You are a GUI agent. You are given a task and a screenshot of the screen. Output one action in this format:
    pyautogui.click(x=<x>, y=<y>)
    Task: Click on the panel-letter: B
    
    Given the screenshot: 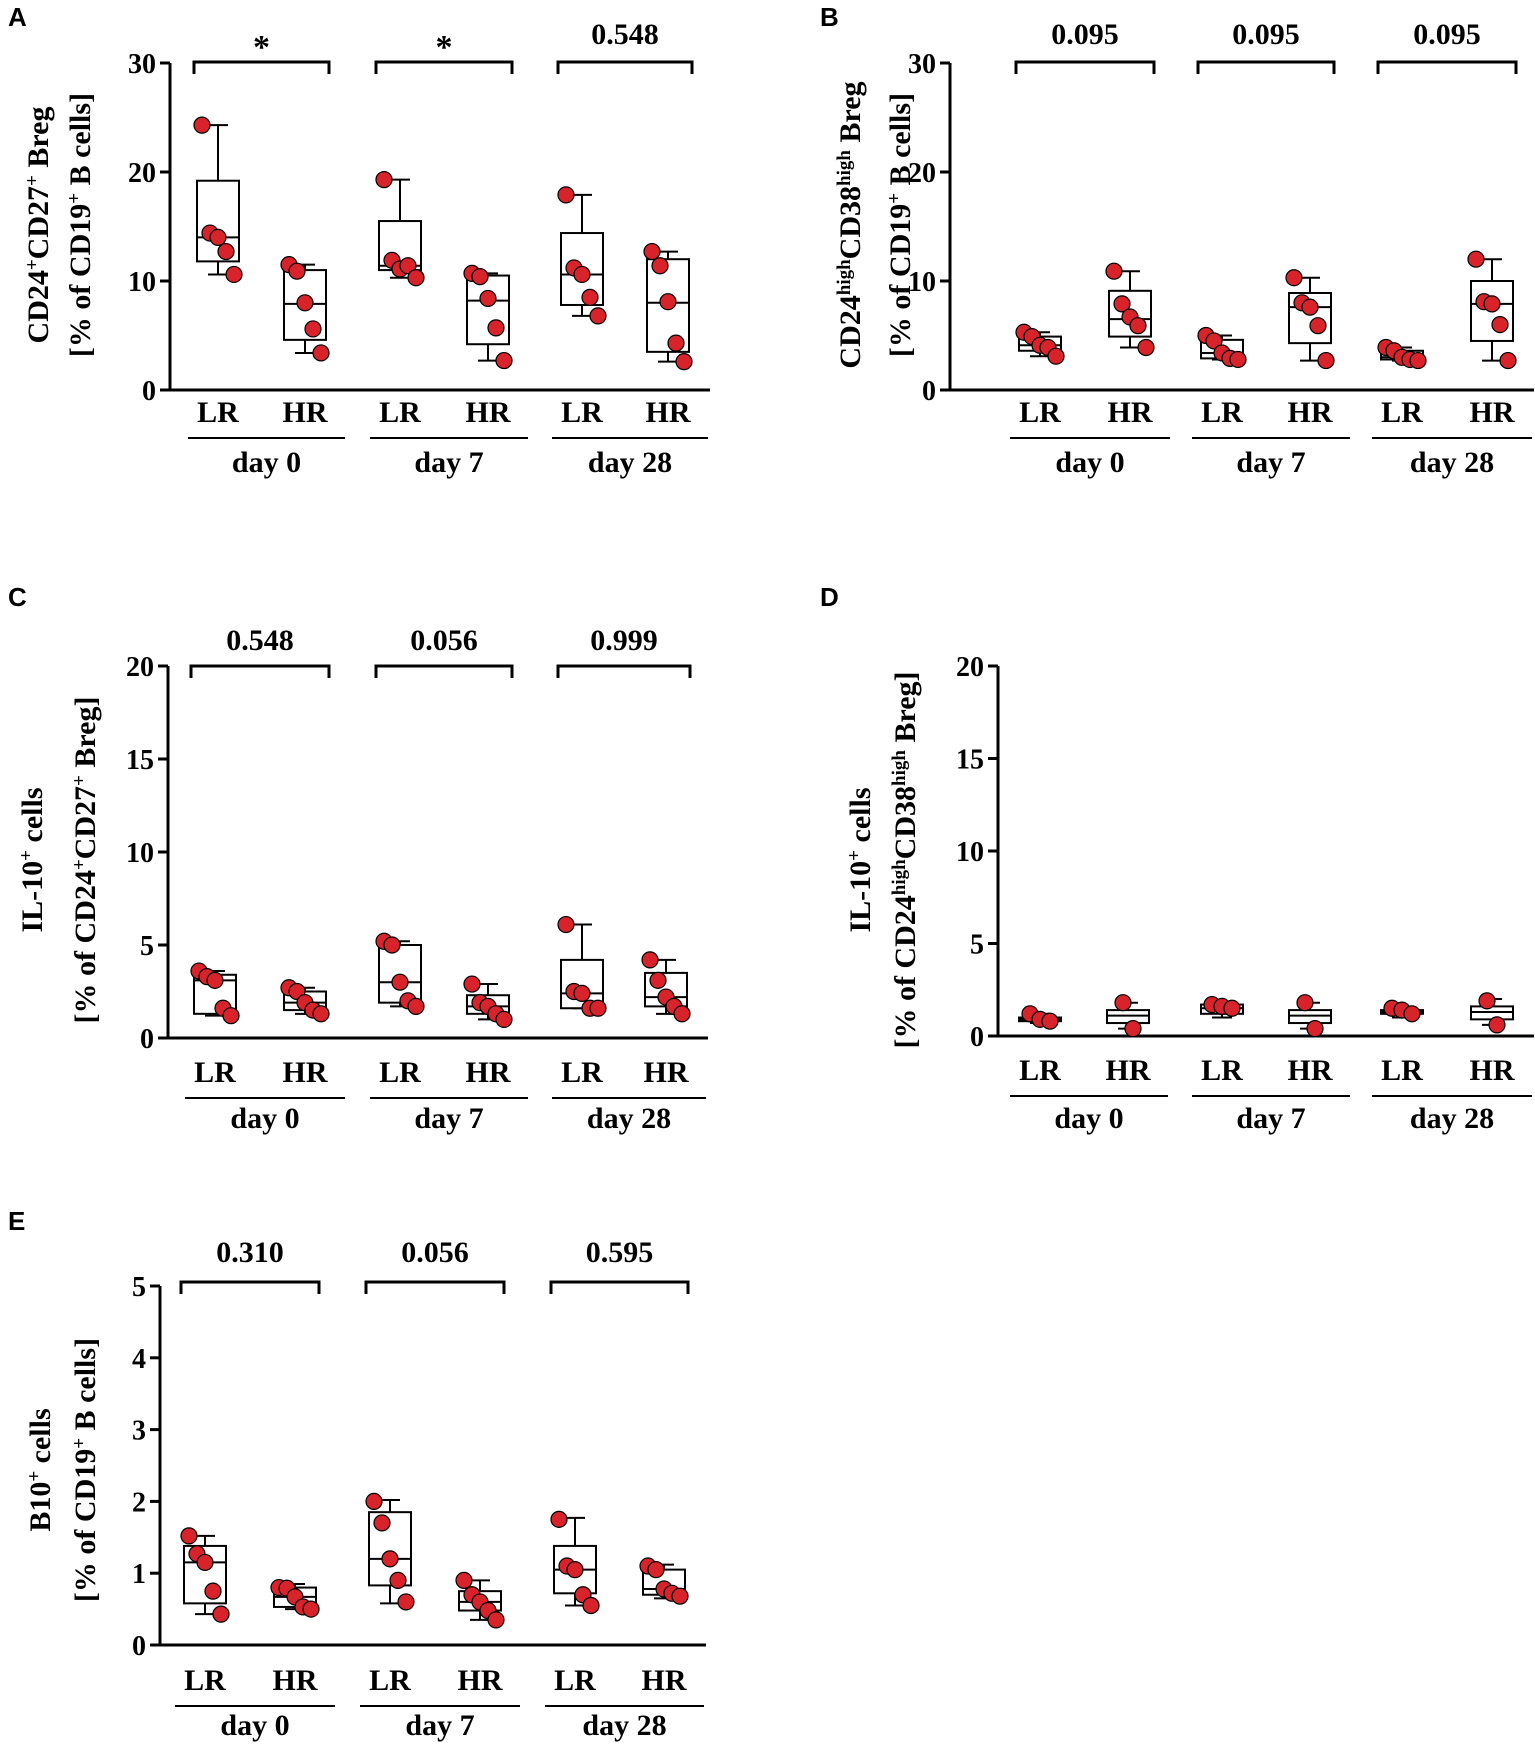 What is the action you would take?
    pyautogui.click(x=829, y=17)
    